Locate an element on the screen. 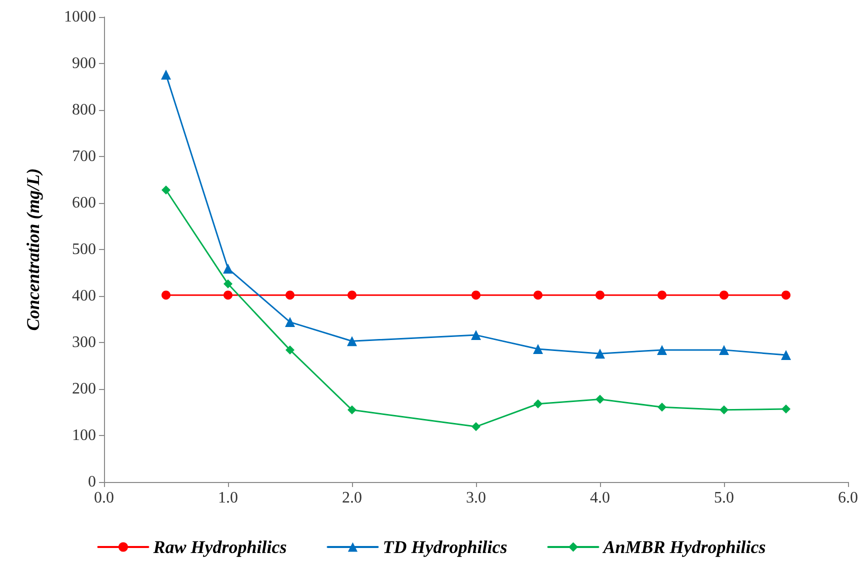 Image resolution: width=863 pixels, height=569 pixels. legend-label: Raw Hydrophilics is located at coordinates (219, 547).